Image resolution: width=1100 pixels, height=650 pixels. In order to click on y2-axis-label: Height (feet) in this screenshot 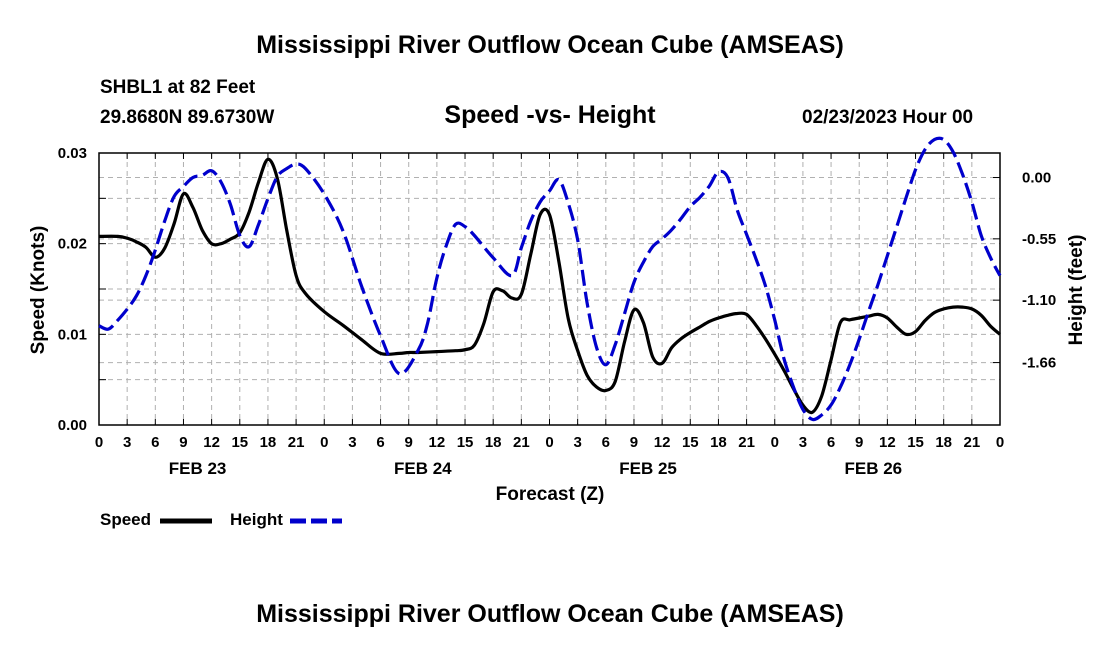, I will do `click(1076, 290)`.